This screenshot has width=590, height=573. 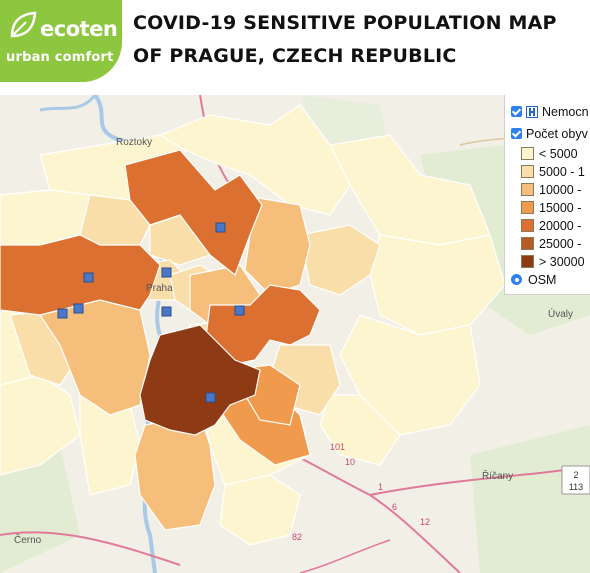 I want to click on legend-class-row: > 30000, so click(x=553, y=261).